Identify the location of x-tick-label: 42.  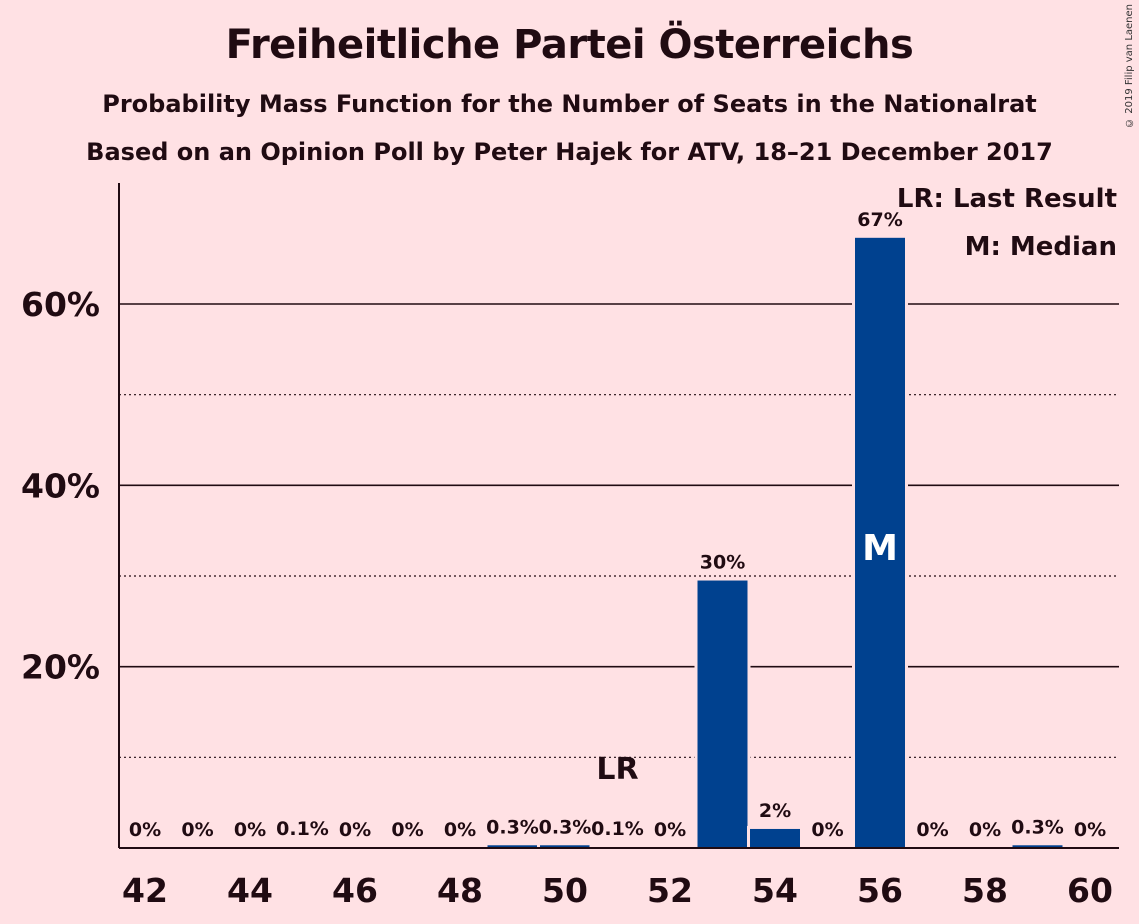
(145, 890).